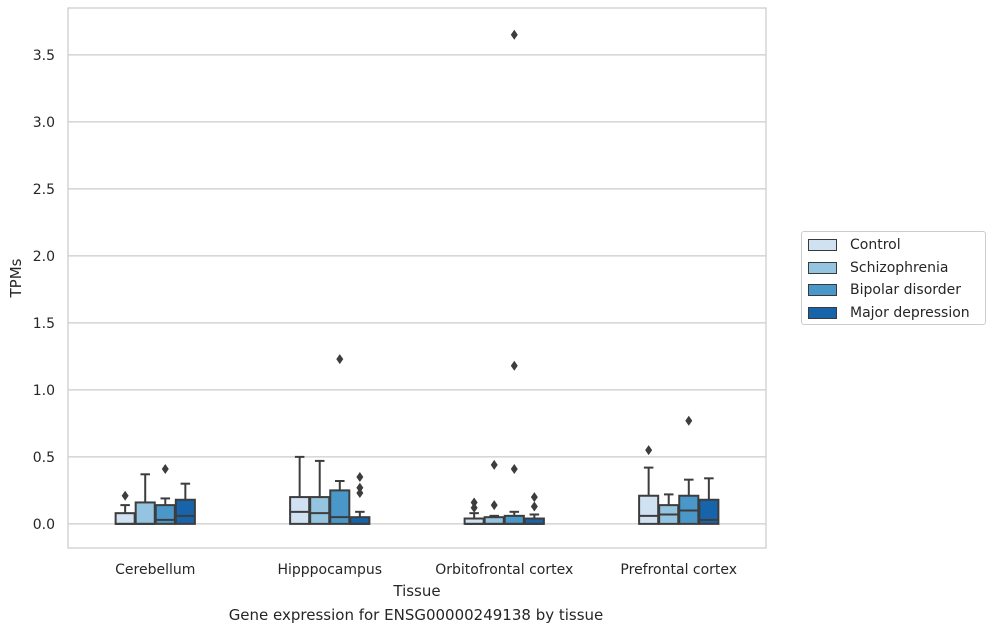 The image size is (997, 634). Describe the element at coordinates (504, 570) in the screenshot. I see `x-tick-label: Orbitofrontal cortex` at that location.